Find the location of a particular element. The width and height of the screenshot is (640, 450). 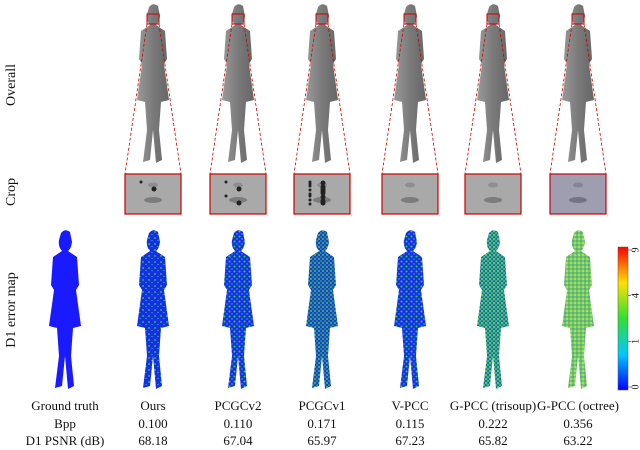

table-cell: Bpp is located at coordinates (65, 423).